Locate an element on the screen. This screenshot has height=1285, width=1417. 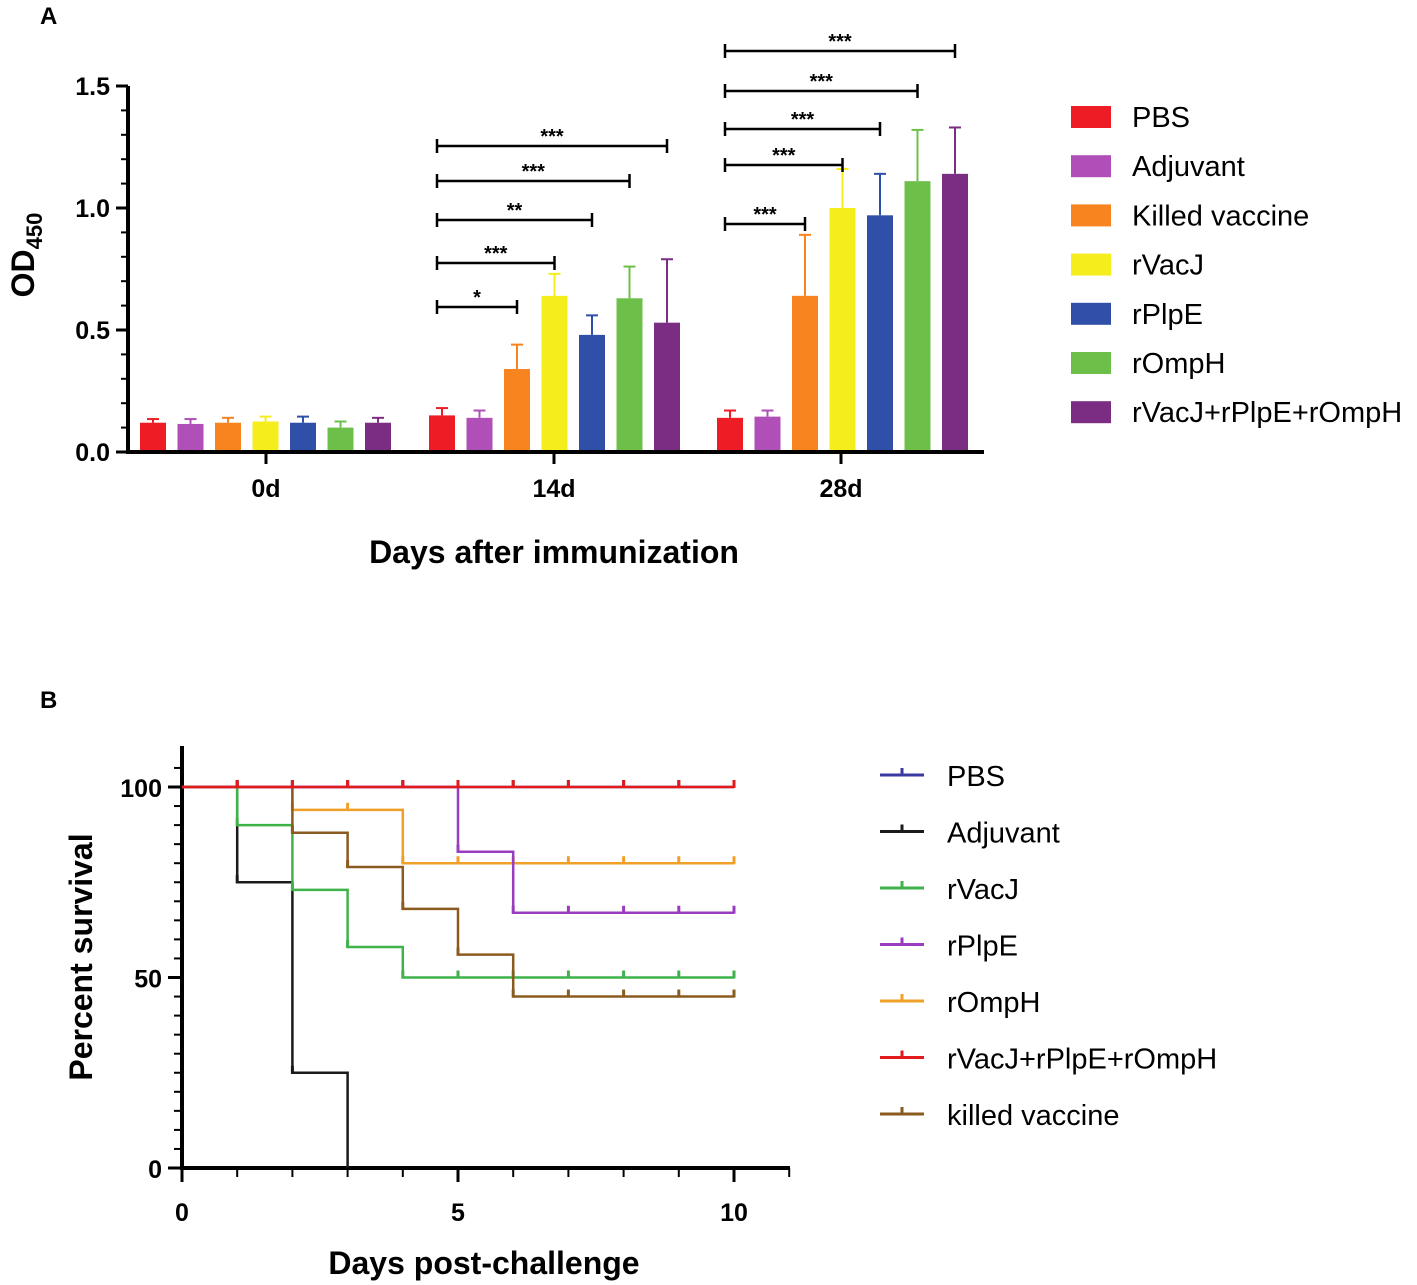
y-tick-label-0: 0.0 is located at coordinates (92, 453).